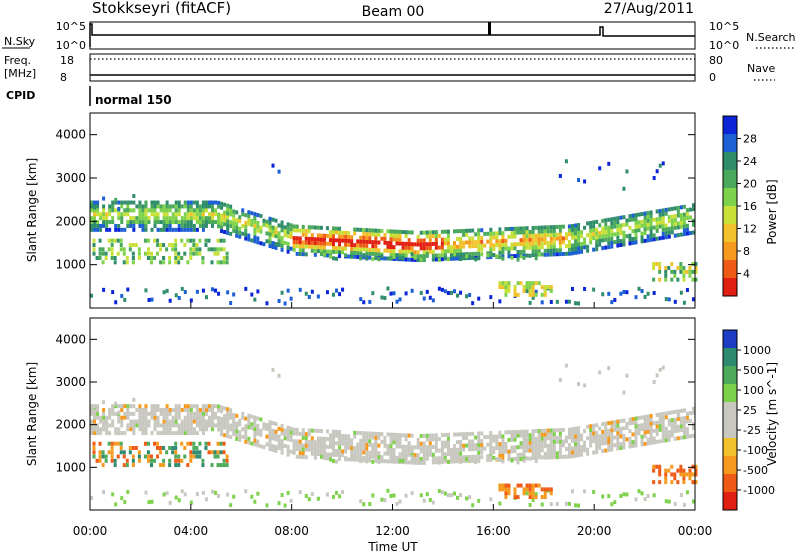 This screenshot has height=554, width=800. Describe the element at coordinates (17, 60) in the screenshot. I see `freq-label: Freq.` at that location.